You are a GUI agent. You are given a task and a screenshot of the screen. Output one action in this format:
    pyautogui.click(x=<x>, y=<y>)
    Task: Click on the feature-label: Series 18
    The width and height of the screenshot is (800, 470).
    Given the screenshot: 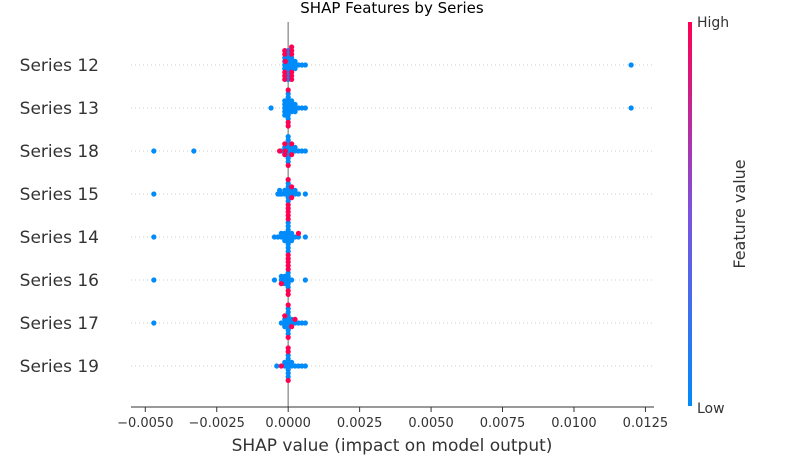 What is the action you would take?
    pyautogui.click(x=59, y=152)
    